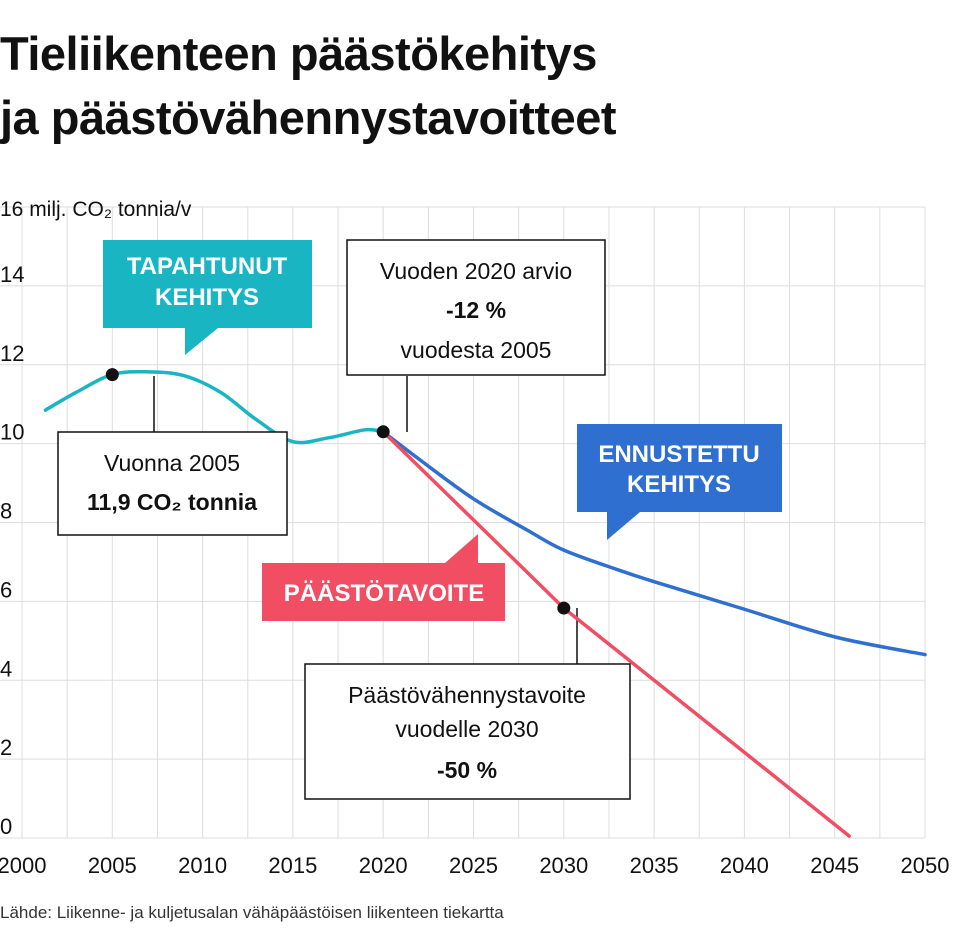 Image resolution: width=959 pixels, height=944 pixels. I want to click on y-tick-label: 12, so click(12, 353).